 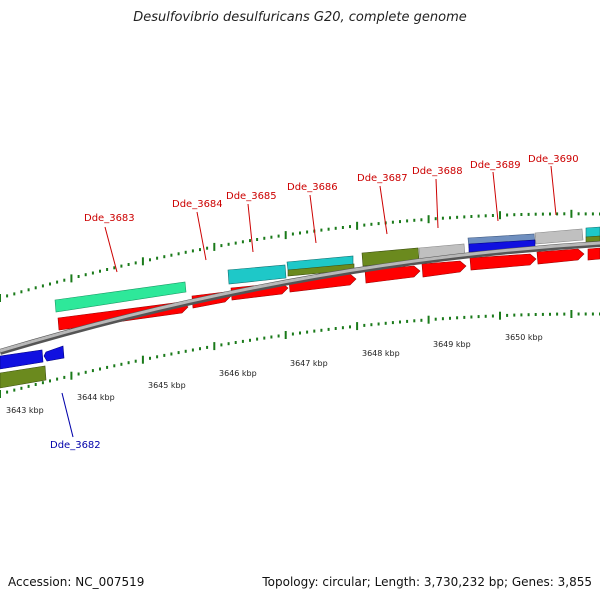 What do you see at coordinates (559, 236) in the screenshot?
I see `feature-dde3690-outer` at bounding box center [559, 236].